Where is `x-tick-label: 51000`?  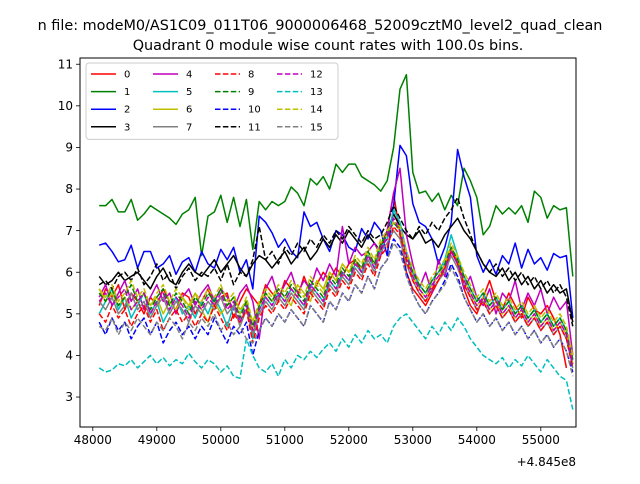
x-tick-label: 51000 is located at coordinates (285, 440).